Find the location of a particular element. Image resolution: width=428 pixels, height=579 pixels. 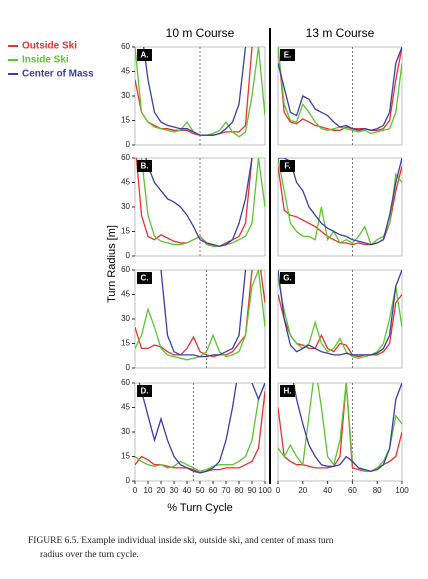

panel-label: B. is located at coordinates (145, 166).